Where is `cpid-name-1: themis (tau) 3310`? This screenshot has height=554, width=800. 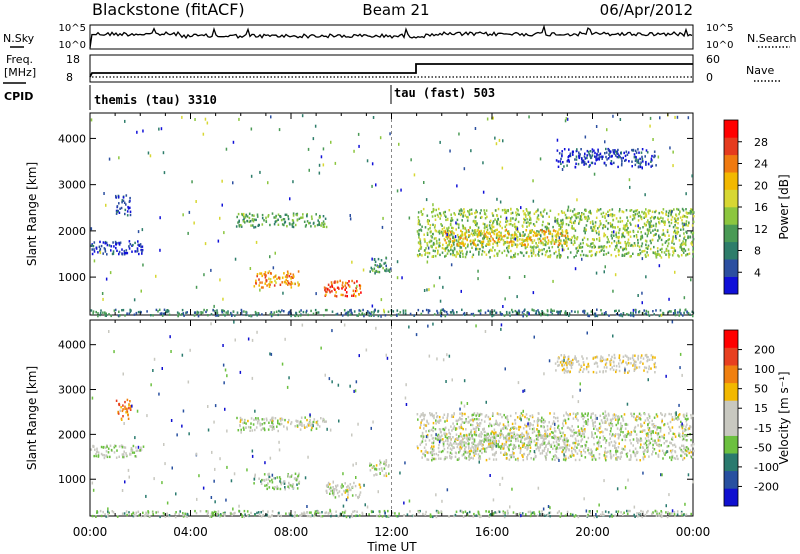
cpid-name-1: themis (tau) 3310 is located at coordinates (155, 100).